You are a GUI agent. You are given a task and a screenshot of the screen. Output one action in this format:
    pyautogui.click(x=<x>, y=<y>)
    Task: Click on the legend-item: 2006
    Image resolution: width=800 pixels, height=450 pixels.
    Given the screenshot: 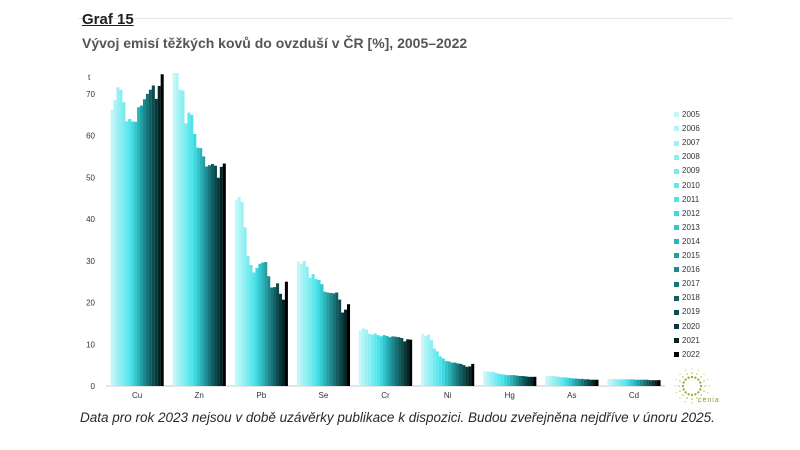 What is the action you would take?
    pyautogui.click(x=687, y=129)
    